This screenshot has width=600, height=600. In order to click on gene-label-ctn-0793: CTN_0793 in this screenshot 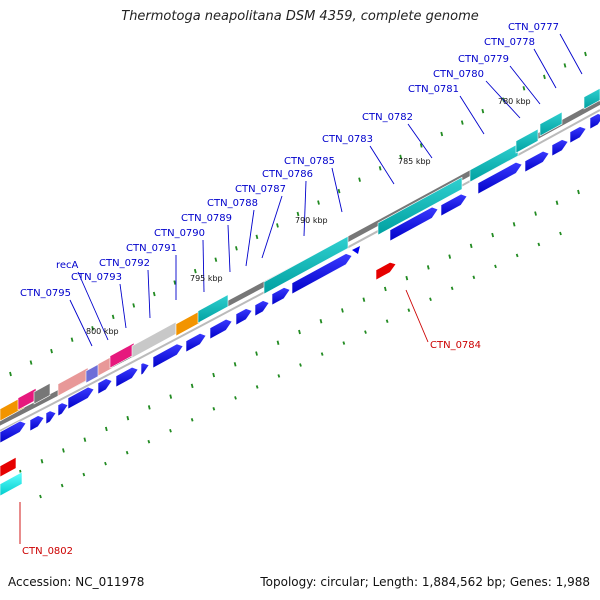, I will do `click(96, 277)`.